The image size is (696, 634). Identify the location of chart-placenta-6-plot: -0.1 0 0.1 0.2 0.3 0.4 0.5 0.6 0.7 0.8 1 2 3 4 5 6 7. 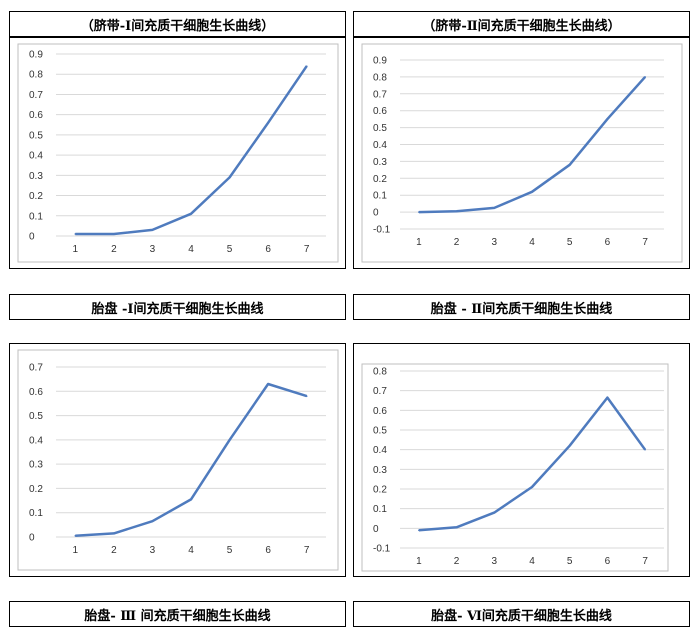
(515, 467).